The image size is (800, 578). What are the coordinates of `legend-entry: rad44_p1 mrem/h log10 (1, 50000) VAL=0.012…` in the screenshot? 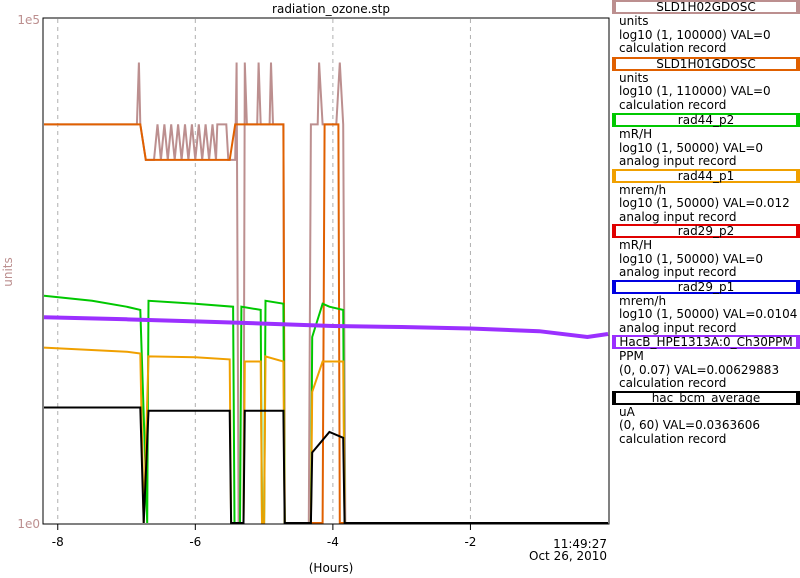 It's located at (706, 196).